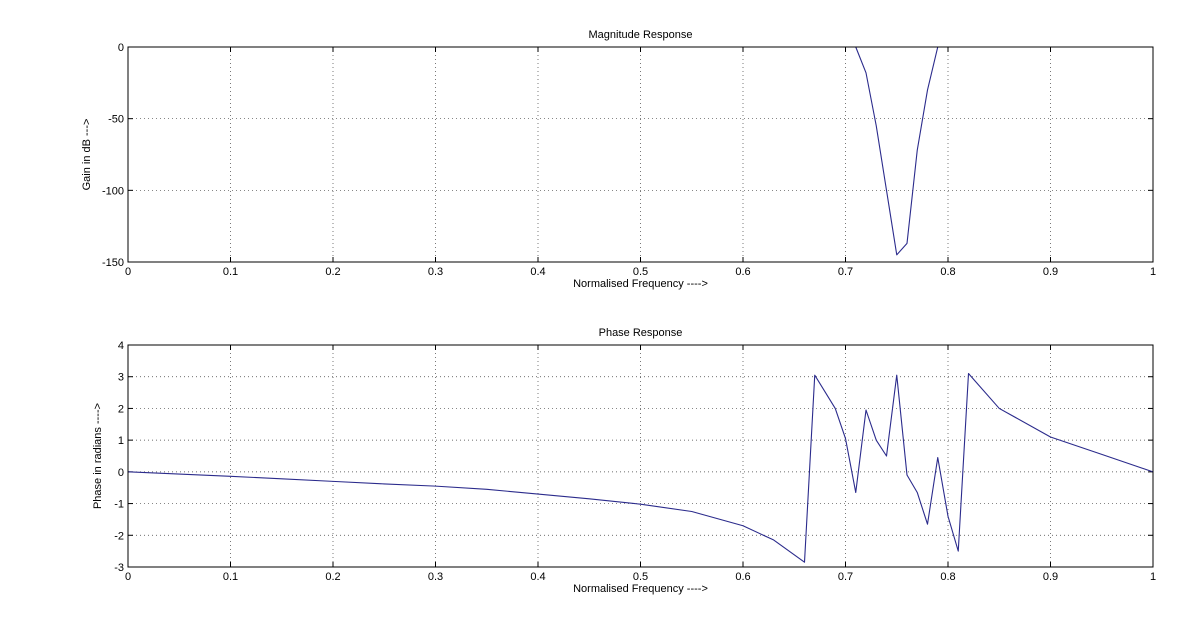 This screenshot has height=630, width=1200. Describe the element at coordinates (1153, 272) in the screenshot. I see `magnitude-x-tick-label: 1` at that location.